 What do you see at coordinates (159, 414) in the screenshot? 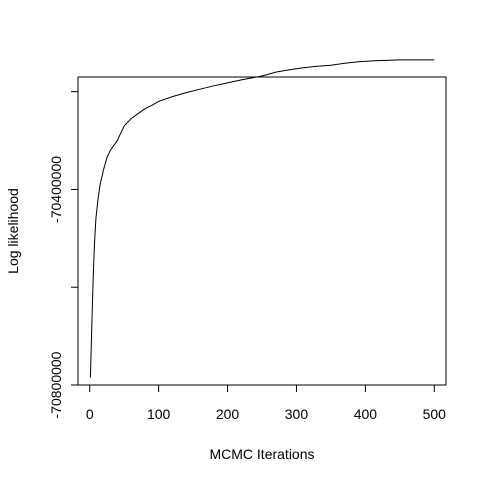
I see `x-tick-label: 100` at bounding box center [159, 414].